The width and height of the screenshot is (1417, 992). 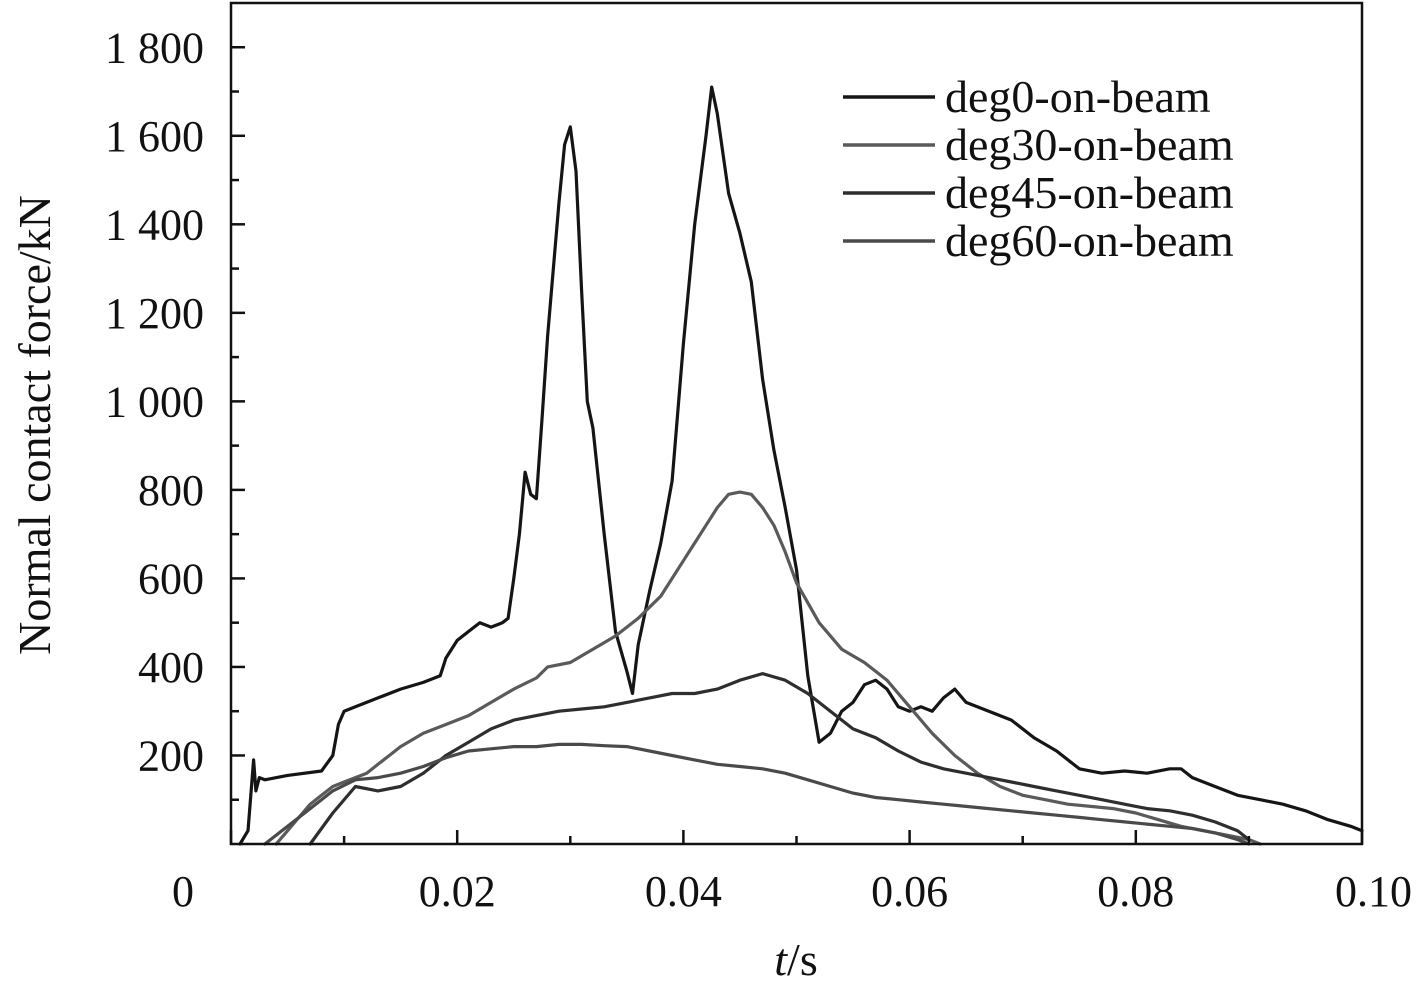 What do you see at coordinates (1373, 891) in the screenshot?
I see `x-tick-label: 0.10` at bounding box center [1373, 891].